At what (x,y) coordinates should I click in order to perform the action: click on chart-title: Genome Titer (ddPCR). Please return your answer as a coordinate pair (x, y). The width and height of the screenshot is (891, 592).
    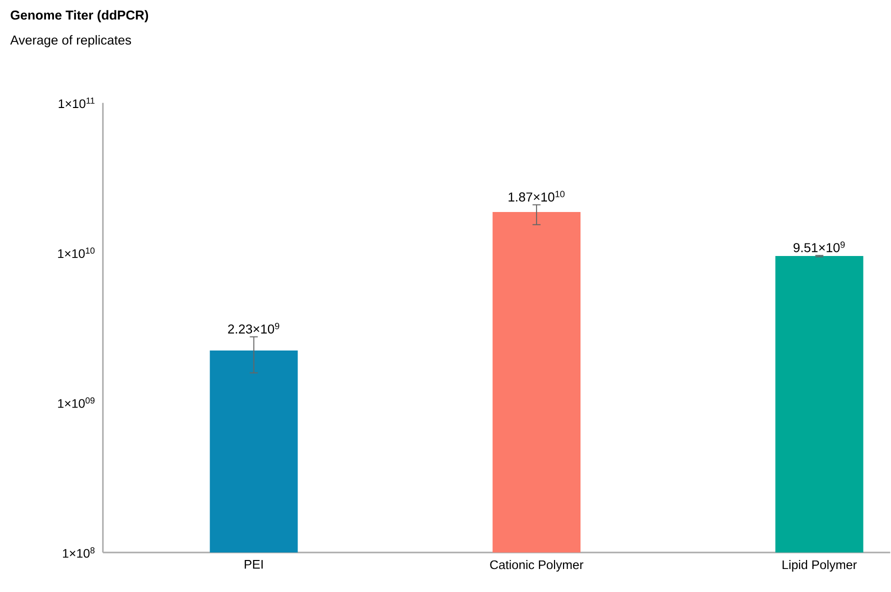
    Looking at the image, I should click on (79, 16).